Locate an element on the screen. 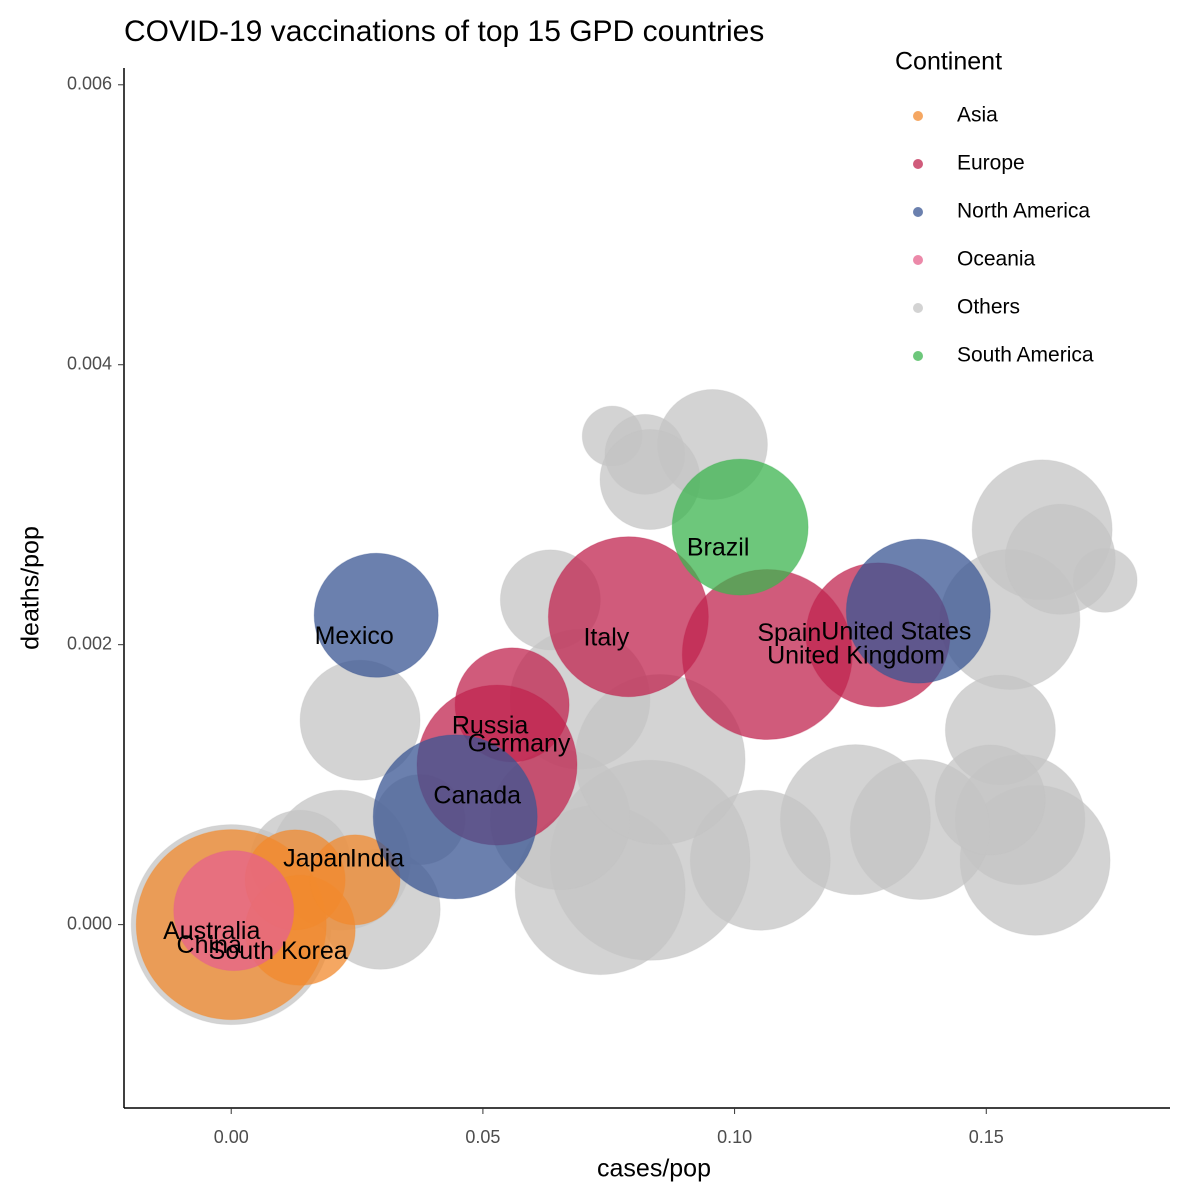  y-tick-label: 0.006 is located at coordinates (89, 84).